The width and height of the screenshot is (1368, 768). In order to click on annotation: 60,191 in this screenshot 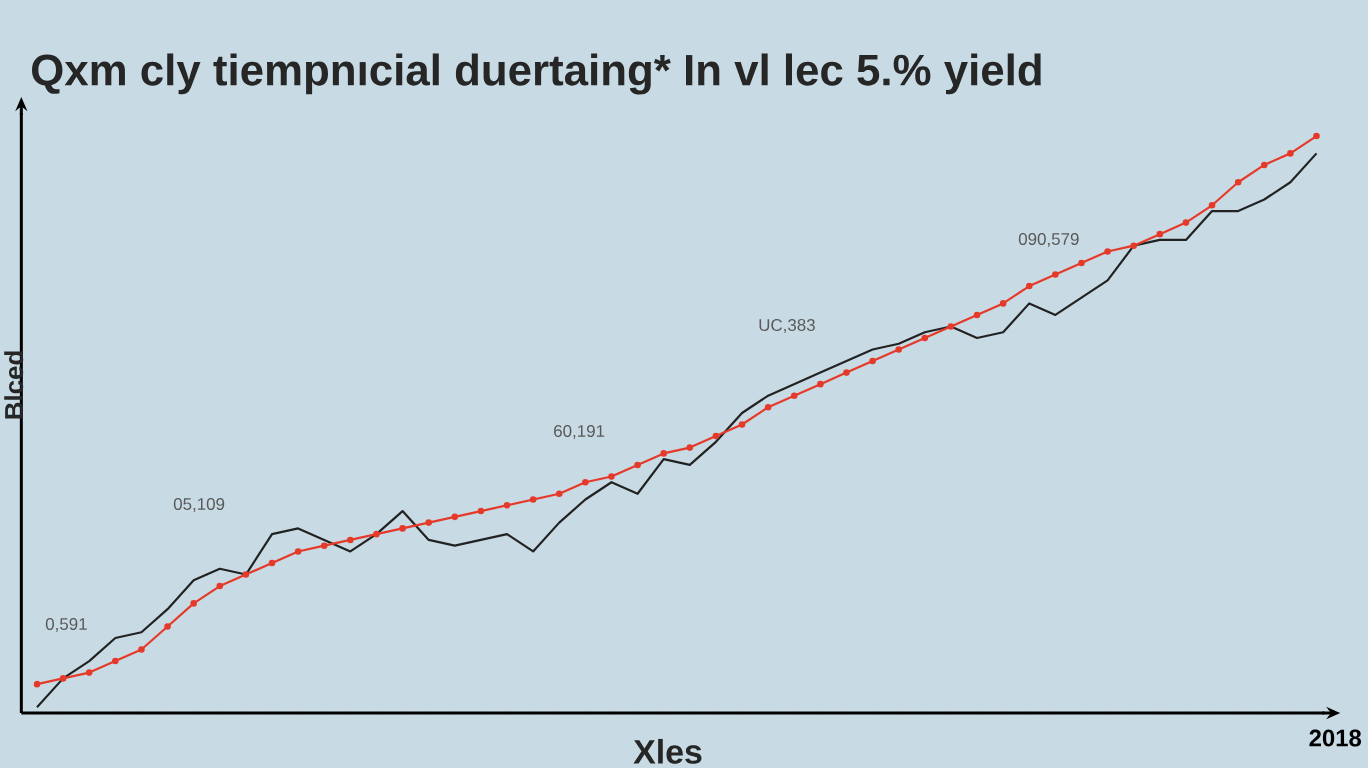, I will do `click(579, 432)`.